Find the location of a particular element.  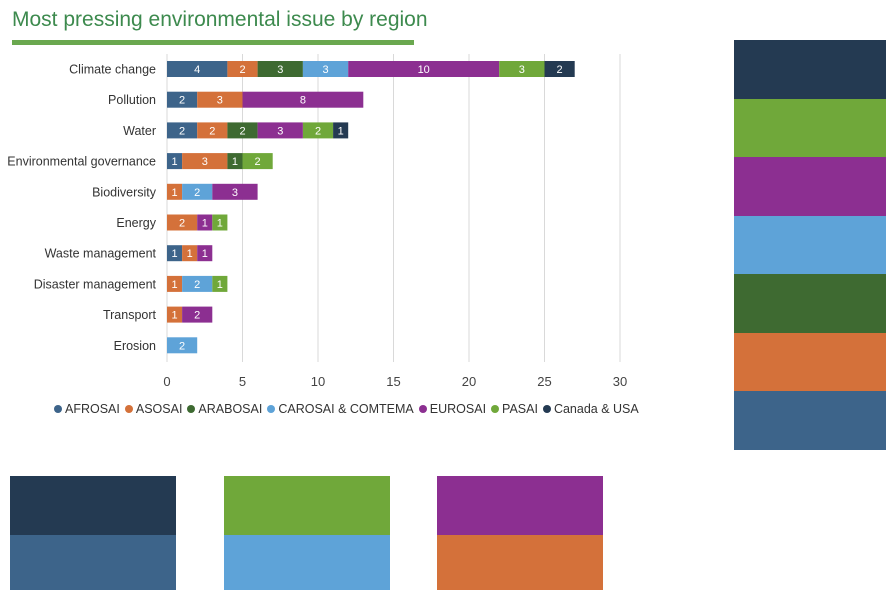

legend-item: AFROSAI is located at coordinates (87, 409).